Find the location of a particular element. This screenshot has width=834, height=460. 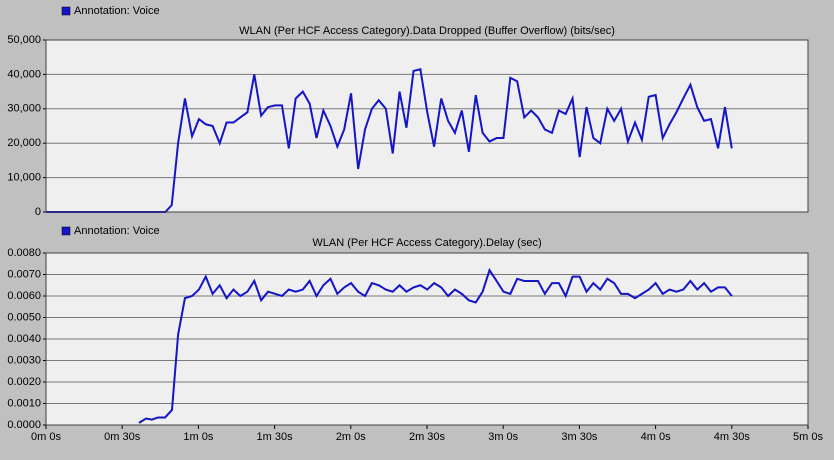

y-tick-label: 50,000 is located at coordinates (24, 40).